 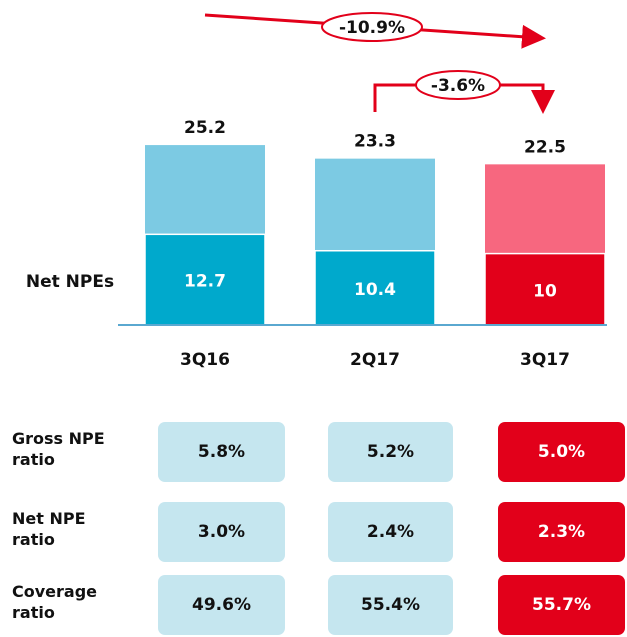 What do you see at coordinates (205, 128) in the screenshot?
I see `total-label: 25.2` at bounding box center [205, 128].